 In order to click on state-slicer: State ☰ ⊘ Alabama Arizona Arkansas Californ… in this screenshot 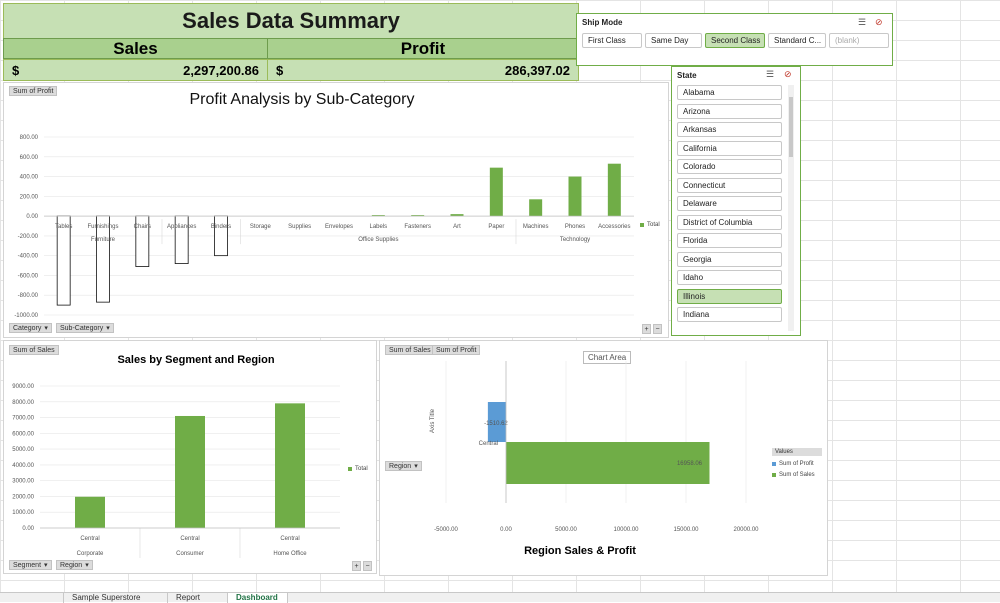, I will do `click(736, 201)`.